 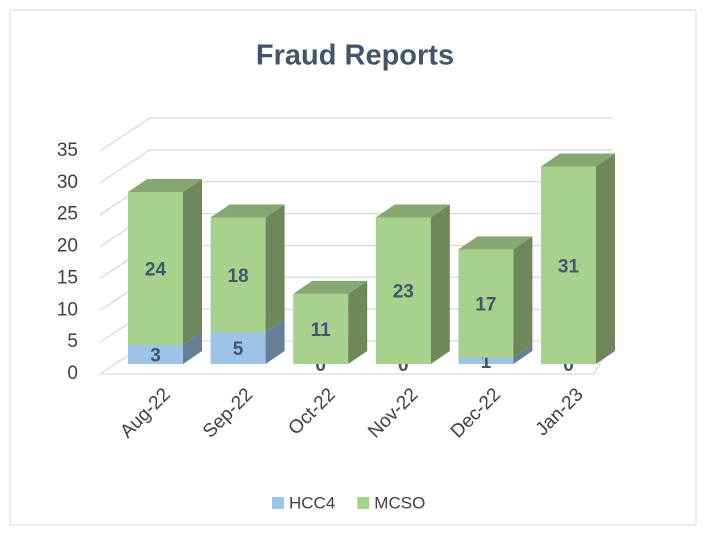 I want to click on data-label: 31, so click(x=569, y=266).